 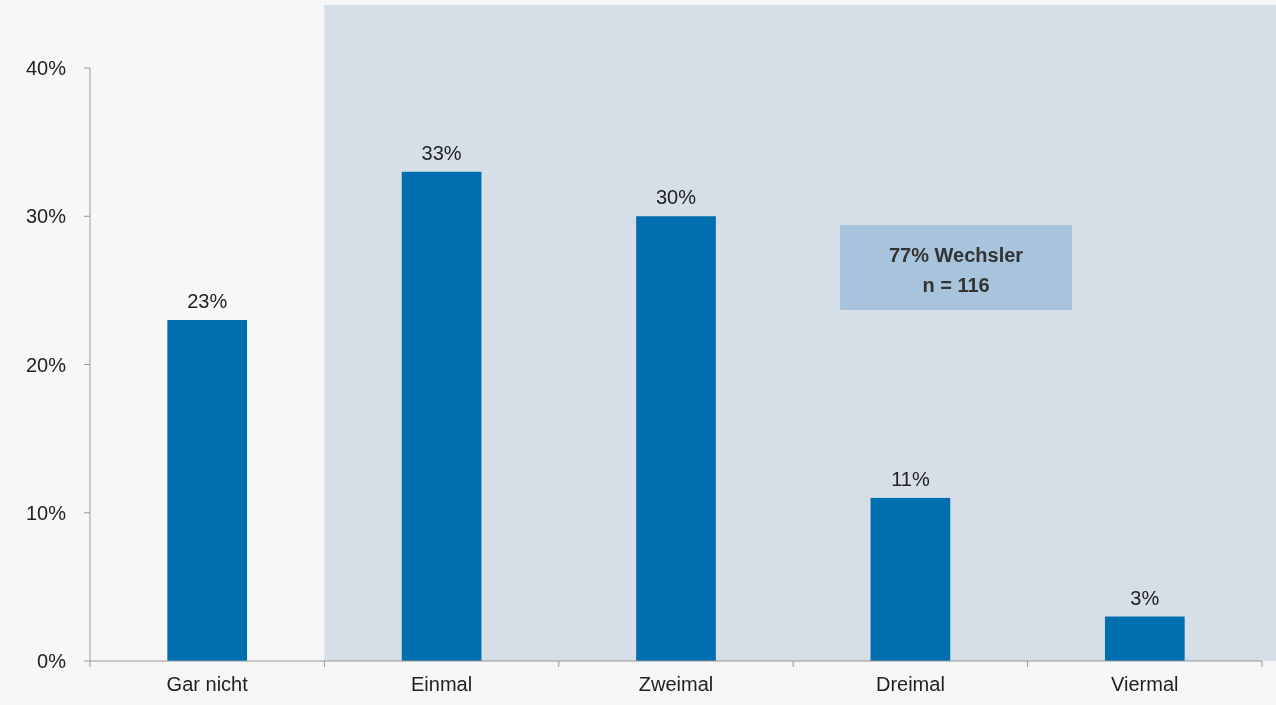 What do you see at coordinates (676, 197) in the screenshot?
I see `data-label: 30%` at bounding box center [676, 197].